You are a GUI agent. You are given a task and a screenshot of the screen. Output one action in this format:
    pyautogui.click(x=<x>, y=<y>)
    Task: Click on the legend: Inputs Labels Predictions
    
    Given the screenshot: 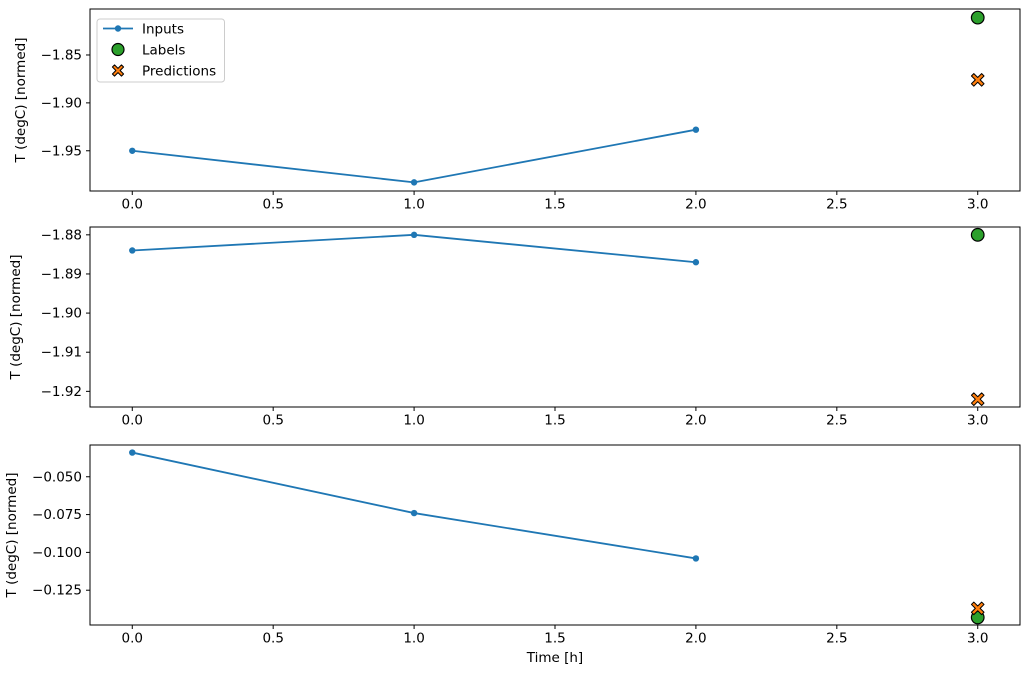 What is the action you would take?
    pyautogui.click(x=160, y=50)
    